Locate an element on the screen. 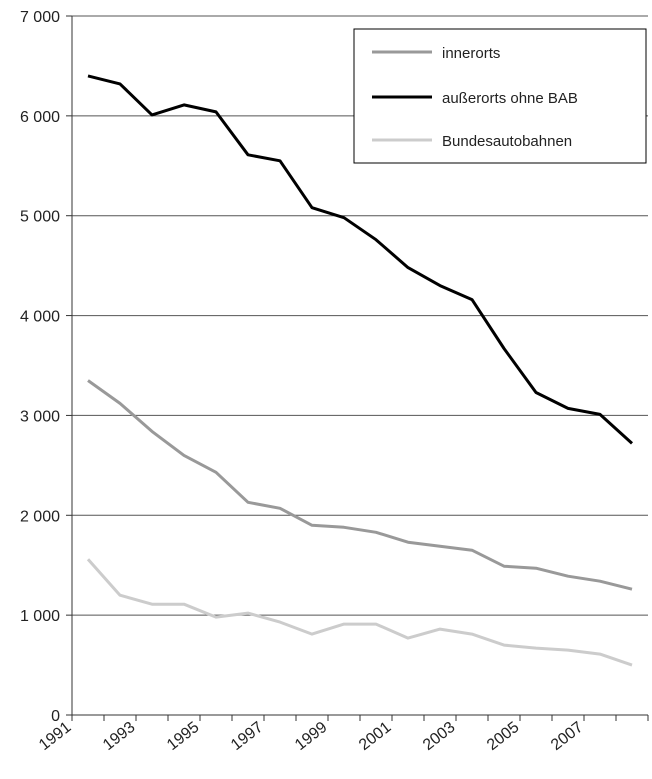 The width and height of the screenshot is (652, 779). x-axis-ticks: 1991 1993 1995 1997 1999 2001 2003 2005 2007 is located at coordinates (342, 734).